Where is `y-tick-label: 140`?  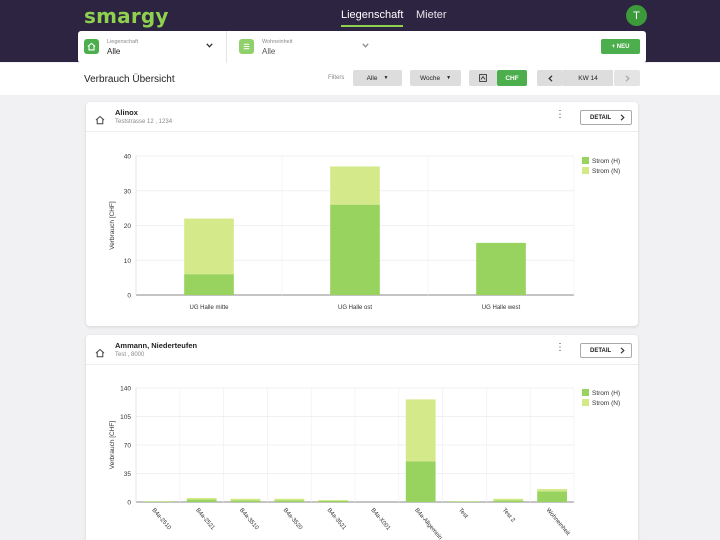
y-tick-label: 140 is located at coordinates (125, 389).